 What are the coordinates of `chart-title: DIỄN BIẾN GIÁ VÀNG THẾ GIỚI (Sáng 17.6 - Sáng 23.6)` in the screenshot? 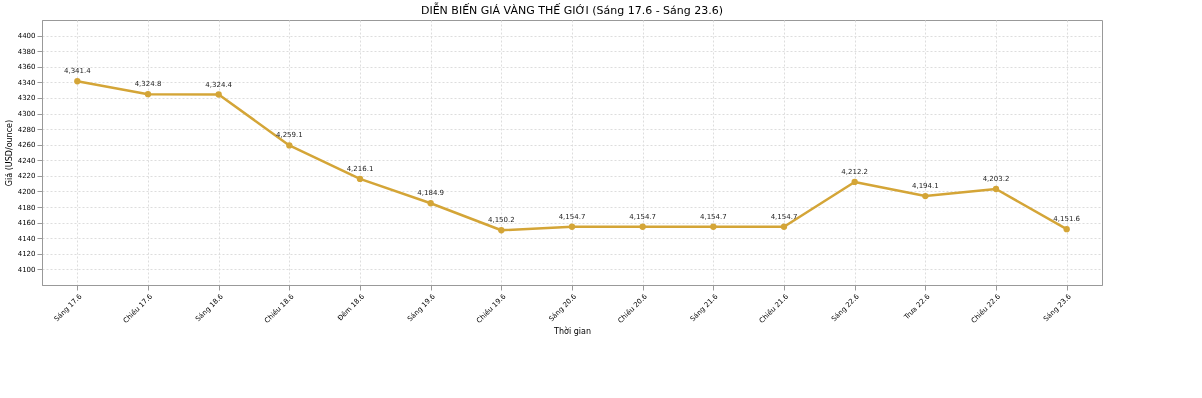 It's located at (572, 9).